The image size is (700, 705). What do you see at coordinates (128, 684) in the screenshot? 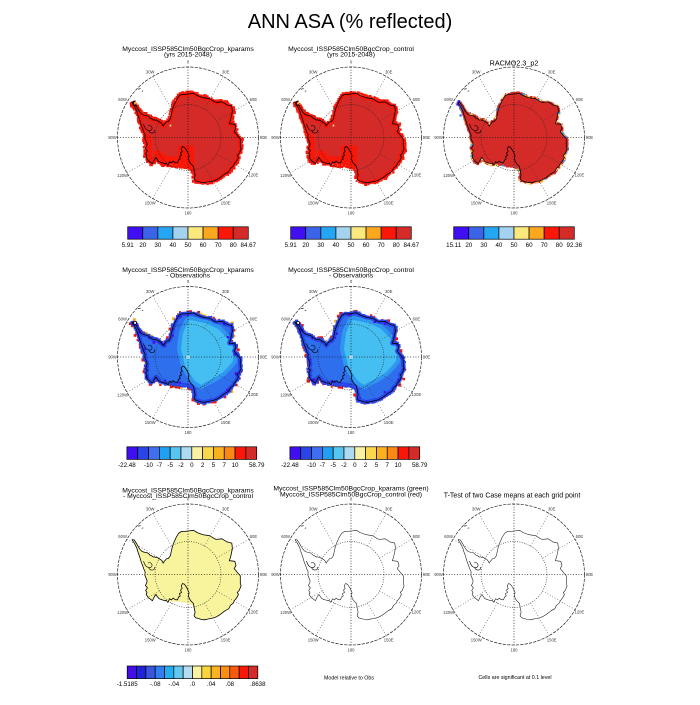
I see `svg-text: -1.5185` at bounding box center [128, 684].